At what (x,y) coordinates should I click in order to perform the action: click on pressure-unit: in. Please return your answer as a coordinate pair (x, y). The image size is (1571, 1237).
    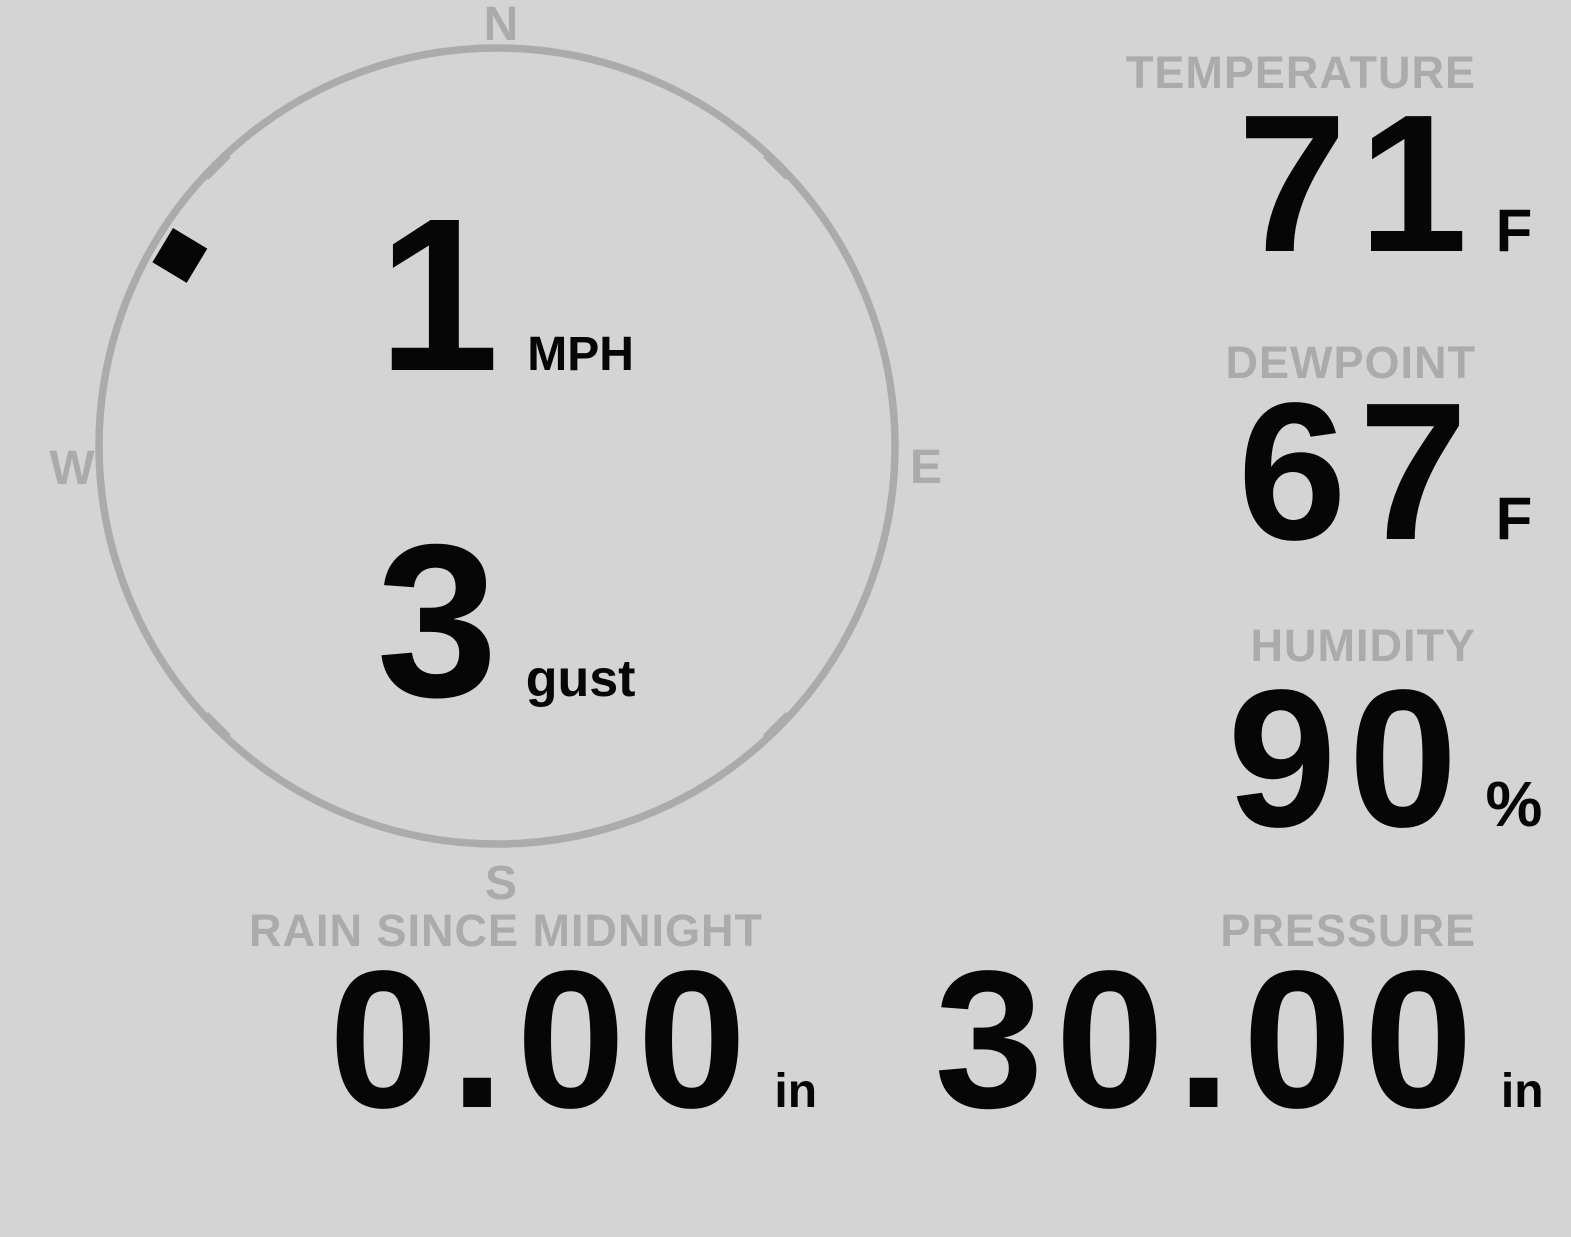
    Looking at the image, I should click on (1522, 1091).